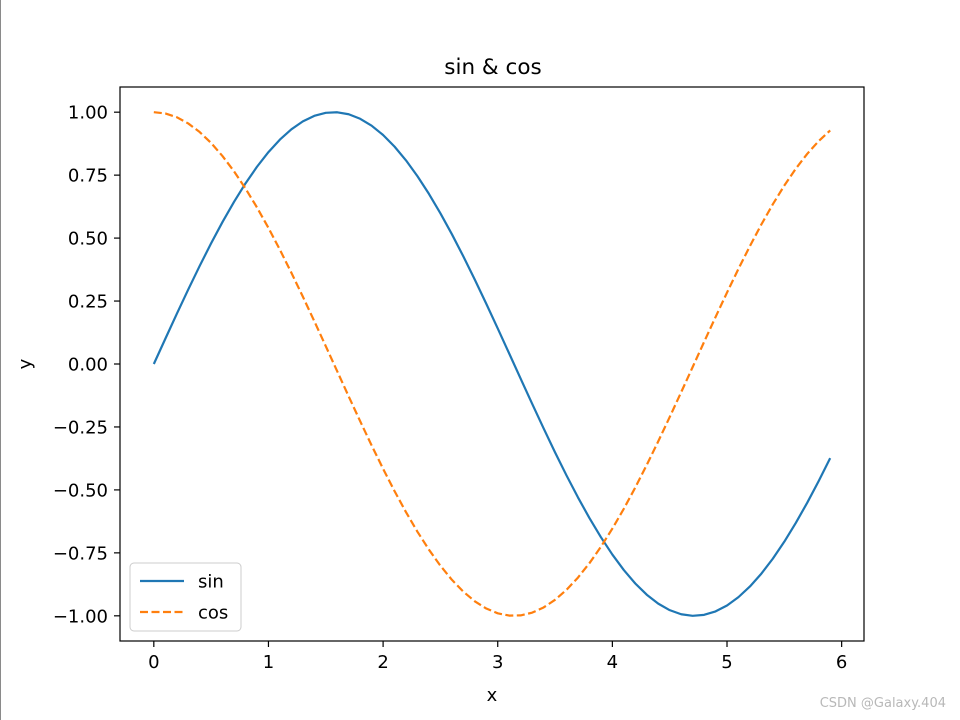 This screenshot has width=960, height=720. Describe the element at coordinates (726, 662) in the screenshot. I see `x-tick-label: 5` at that location.